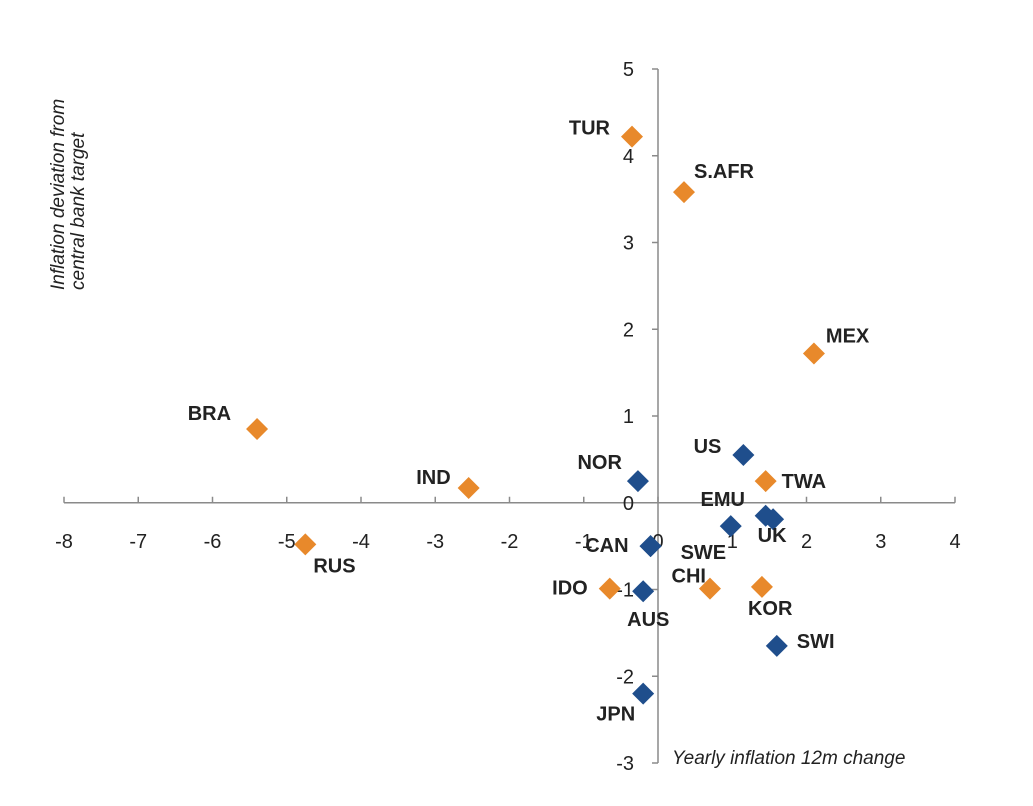  Describe the element at coordinates (606, 546) in the screenshot. I see `point-label: CAN` at that location.